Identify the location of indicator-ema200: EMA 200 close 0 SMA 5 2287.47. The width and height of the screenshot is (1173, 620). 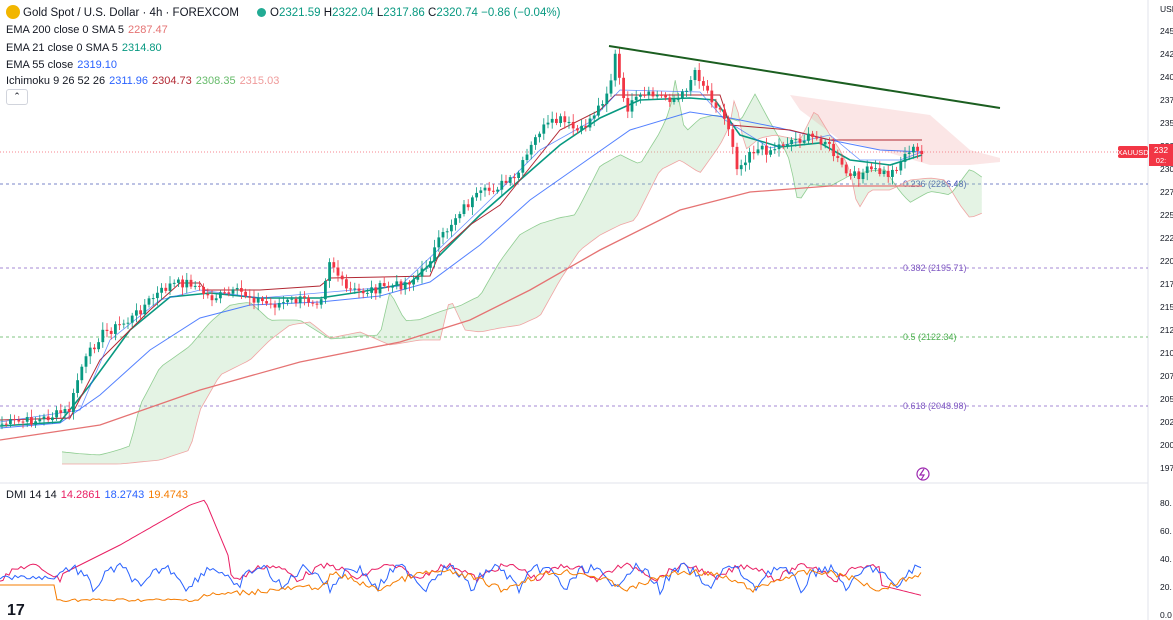
(87, 30).